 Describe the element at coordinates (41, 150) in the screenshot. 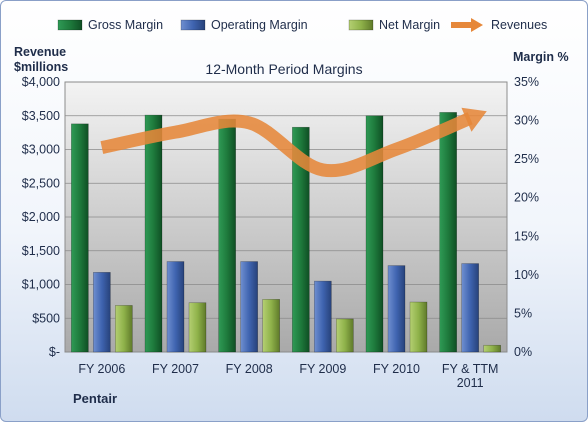

I see `y-left-tick-label: $3,000` at that location.